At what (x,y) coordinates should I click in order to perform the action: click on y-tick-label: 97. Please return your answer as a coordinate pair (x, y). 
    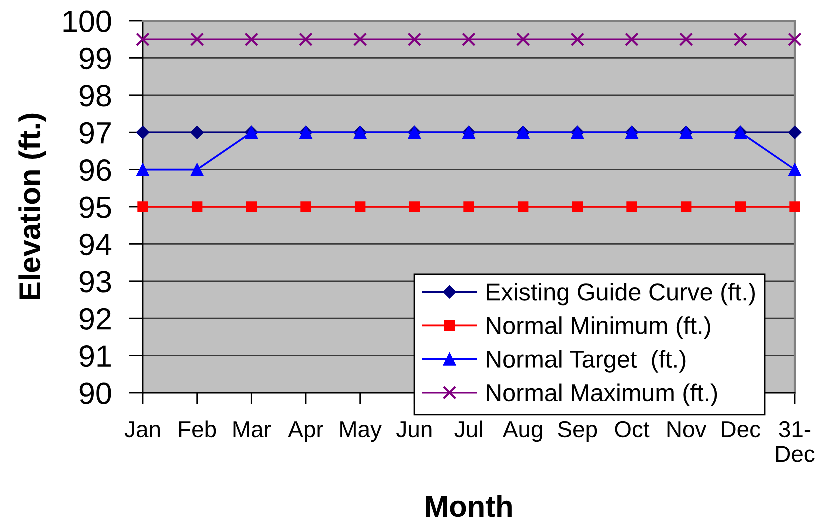
    Looking at the image, I should click on (95, 133).